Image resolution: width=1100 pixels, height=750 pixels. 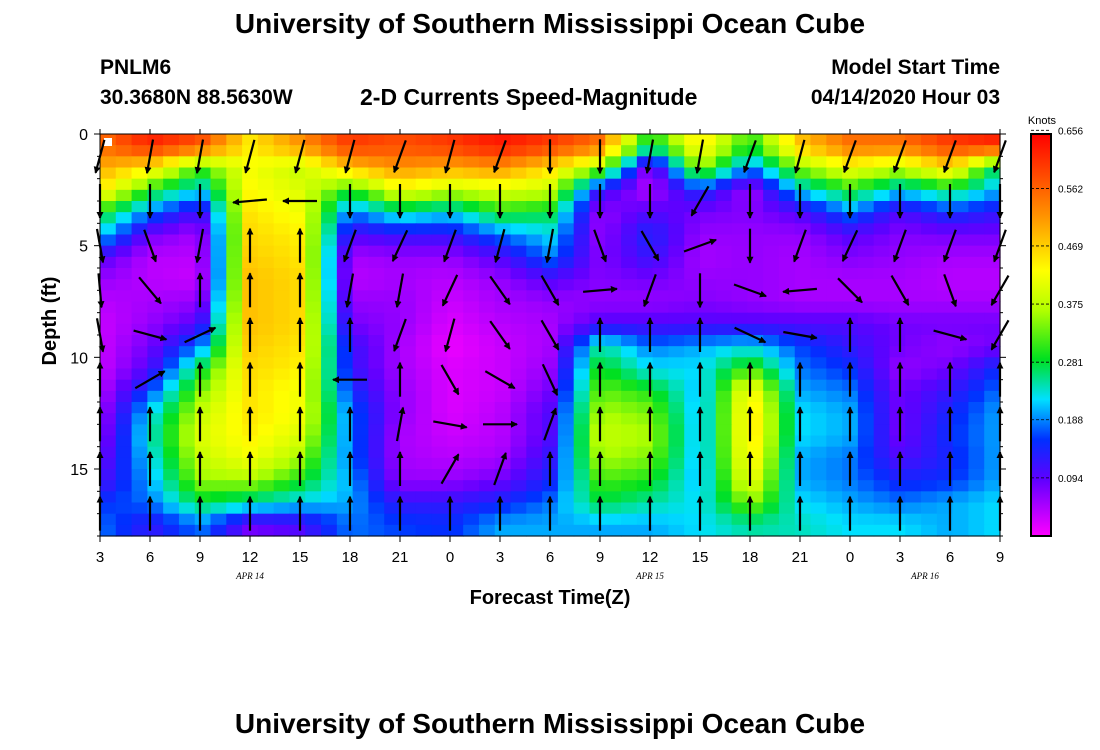 I want to click on x-tick-label: 0, so click(x=450, y=557).